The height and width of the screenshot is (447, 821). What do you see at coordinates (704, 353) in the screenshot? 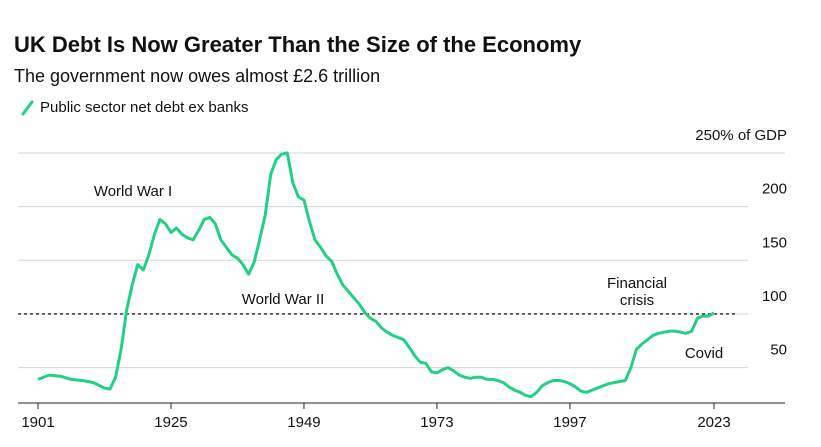
I see `annotation: Covid` at bounding box center [704, 353].